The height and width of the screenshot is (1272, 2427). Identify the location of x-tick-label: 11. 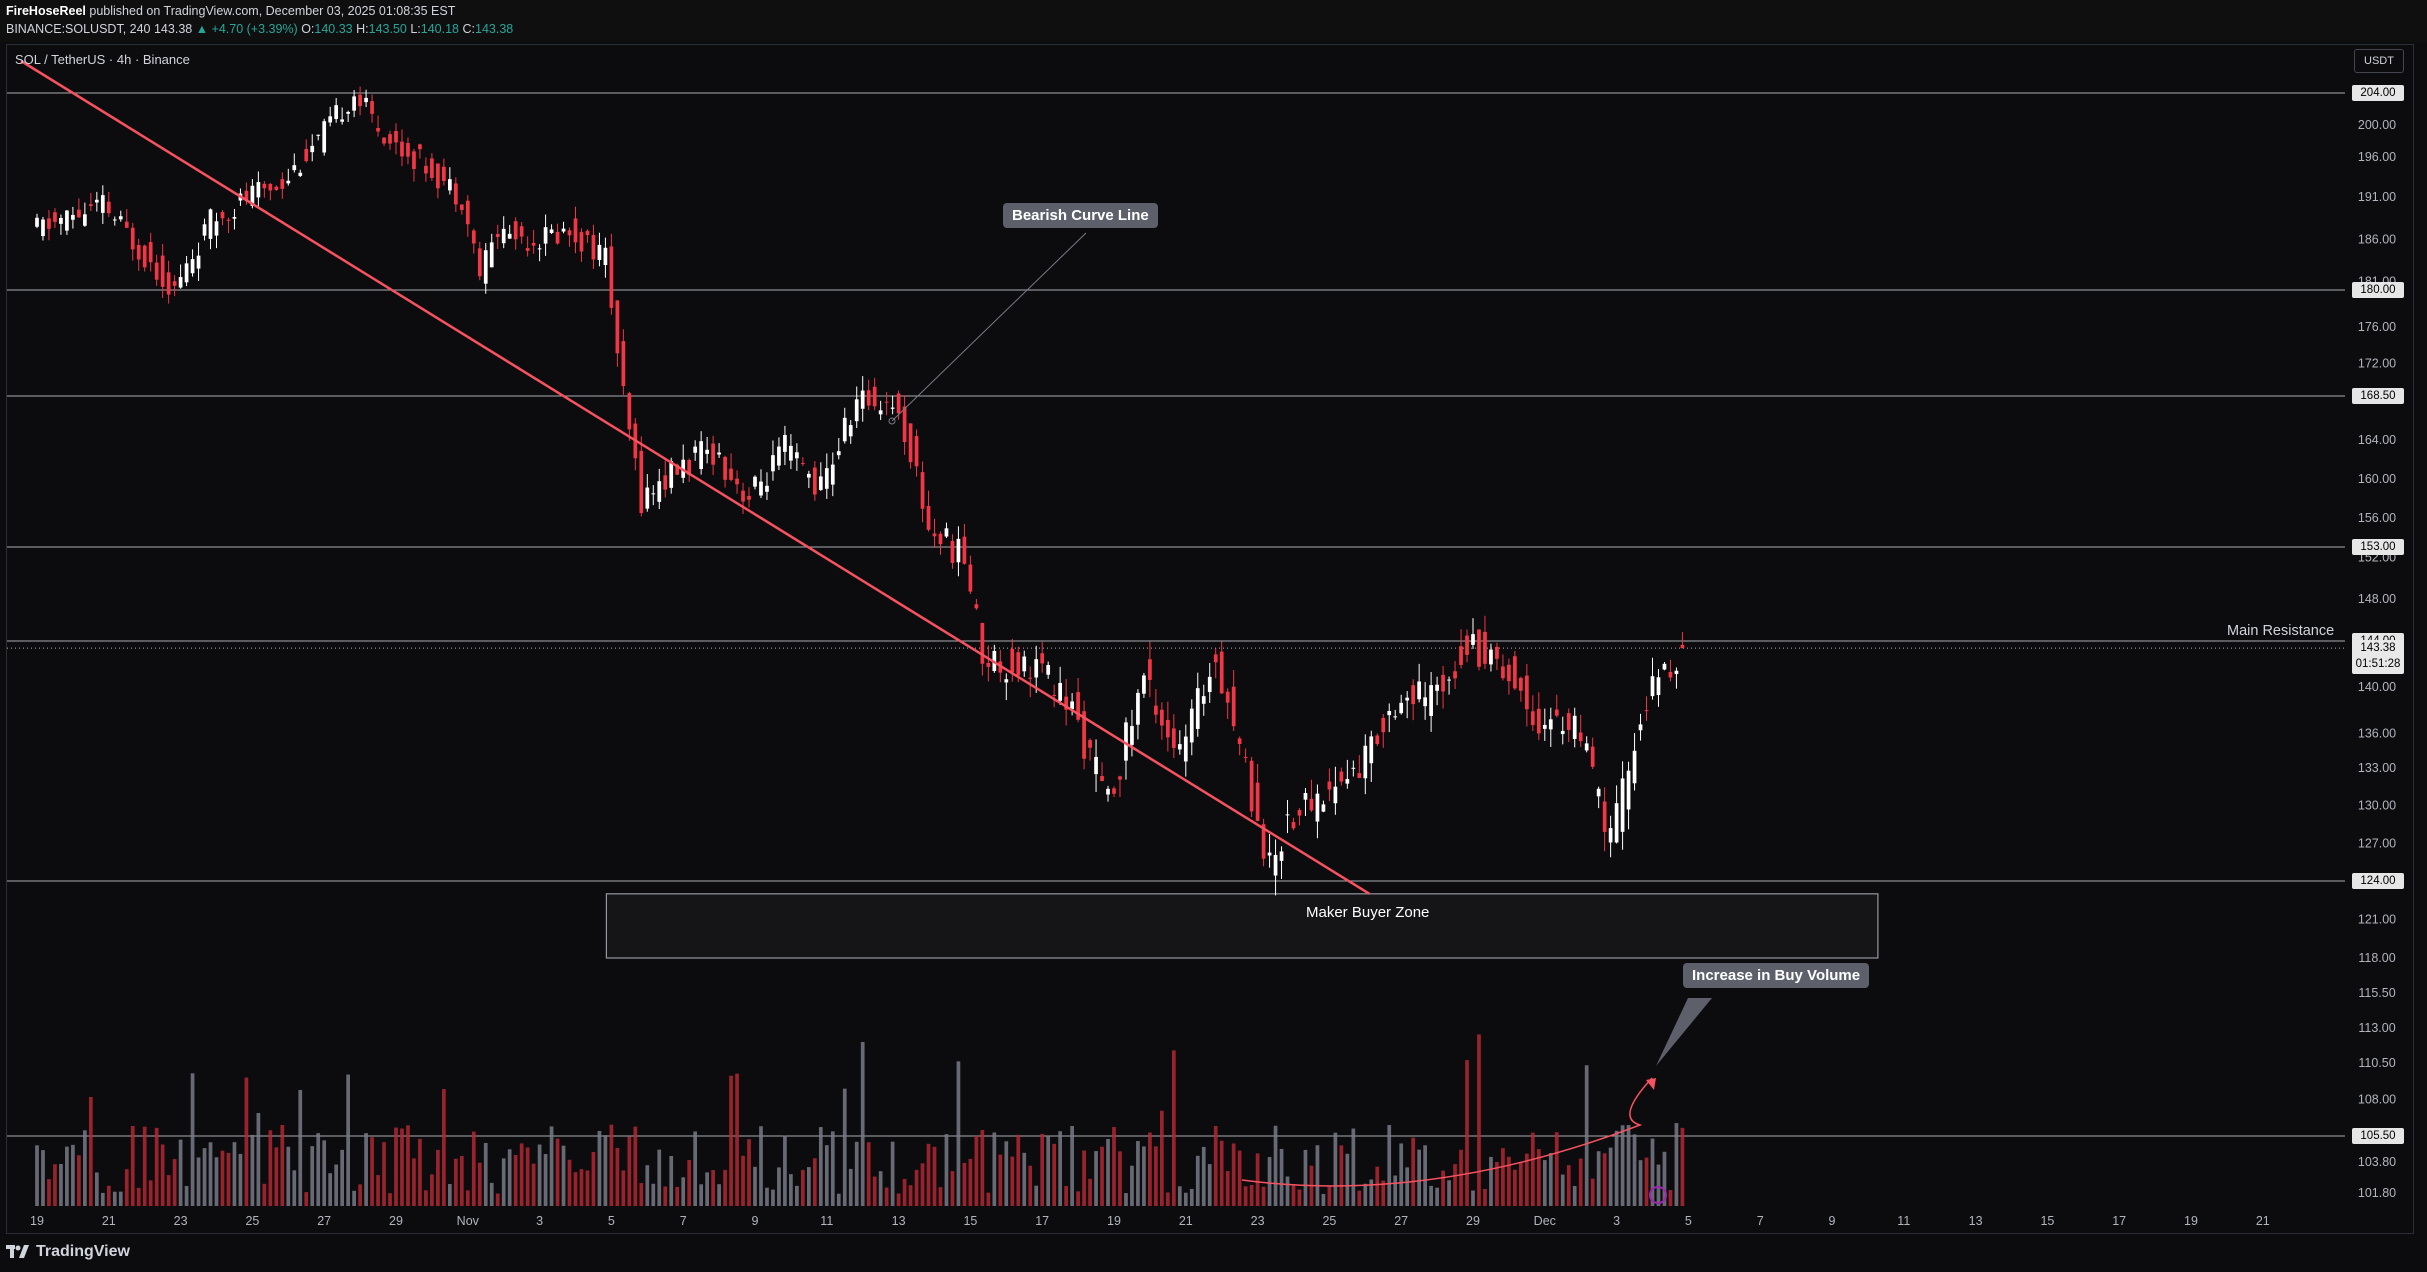
(826, 1221).